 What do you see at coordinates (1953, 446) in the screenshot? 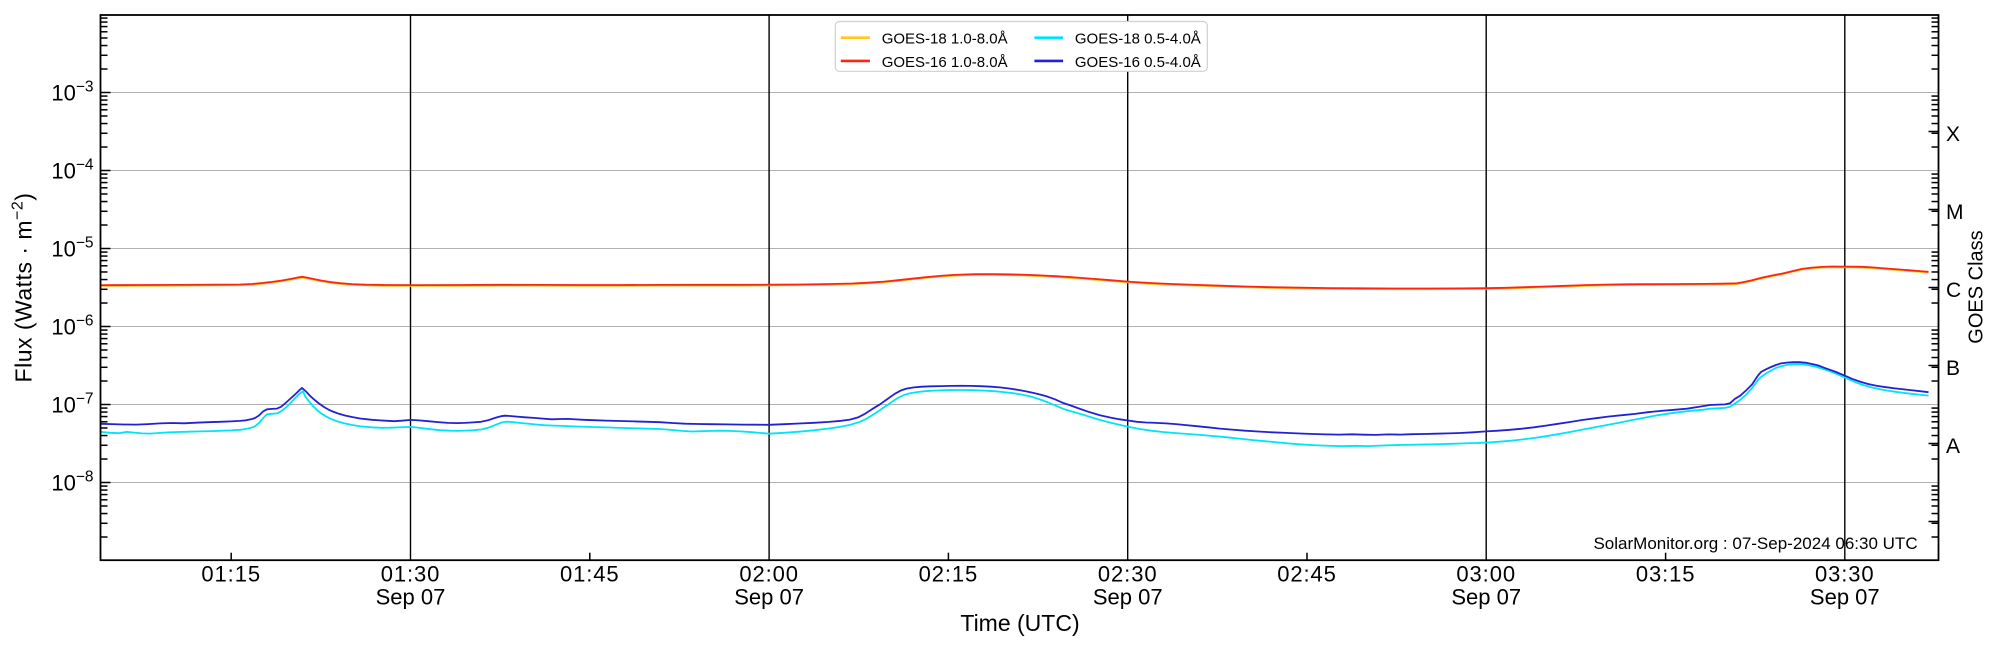
I see `svg-text: A` at bounding box center [1953, 446].